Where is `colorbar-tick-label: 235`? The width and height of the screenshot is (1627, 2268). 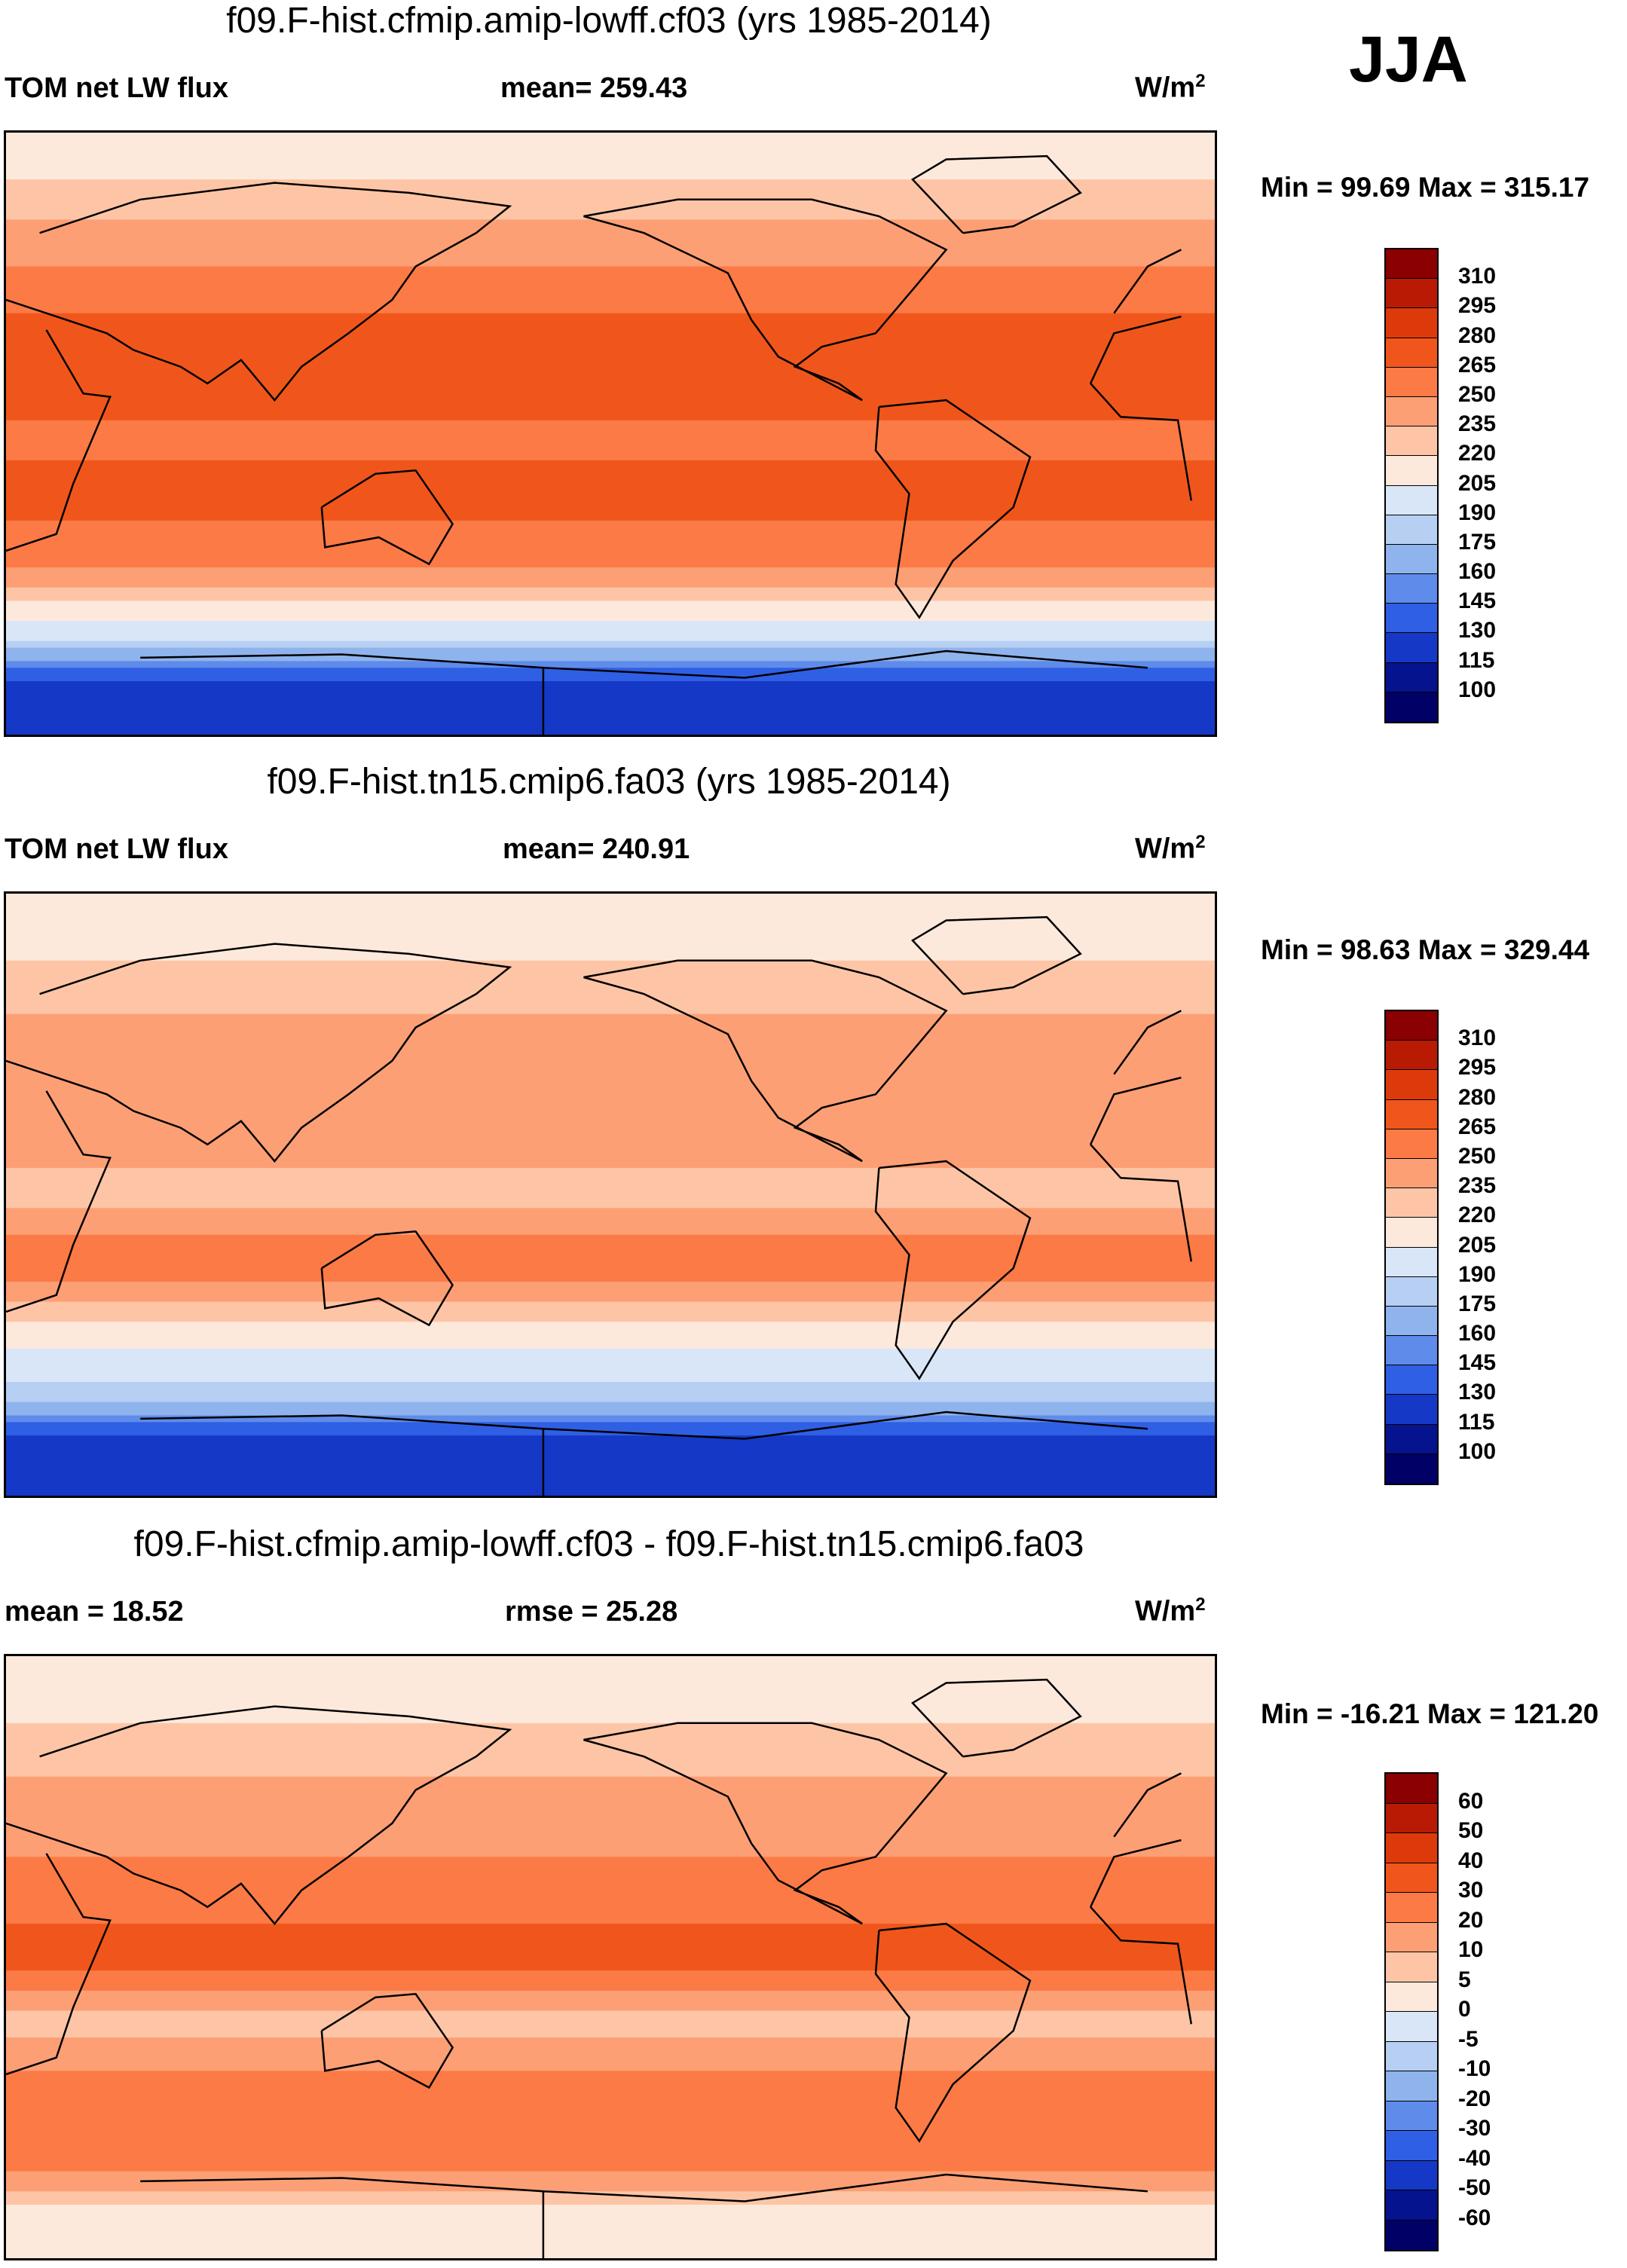
colorbar-tick-label: 235 is located at coordinates (1477, 424).